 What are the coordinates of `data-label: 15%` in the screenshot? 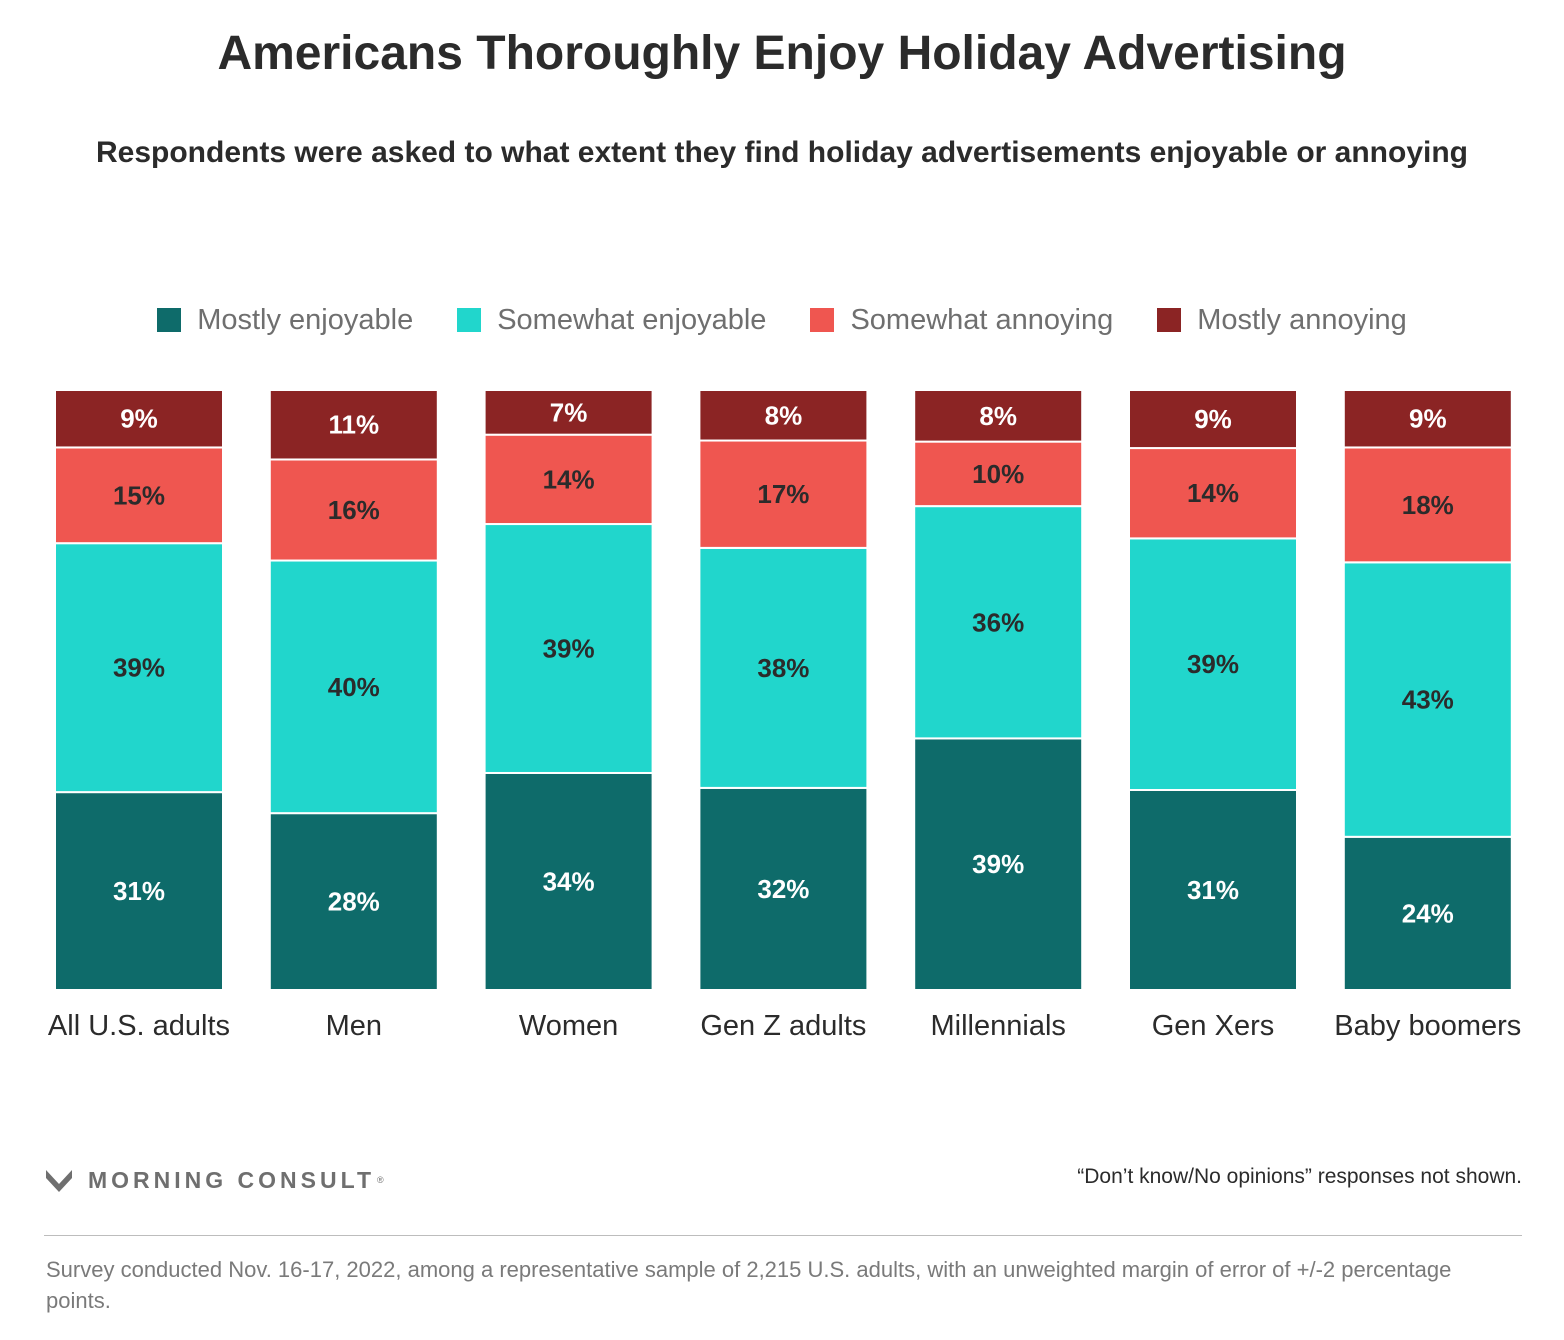 It's located at (139, 495).